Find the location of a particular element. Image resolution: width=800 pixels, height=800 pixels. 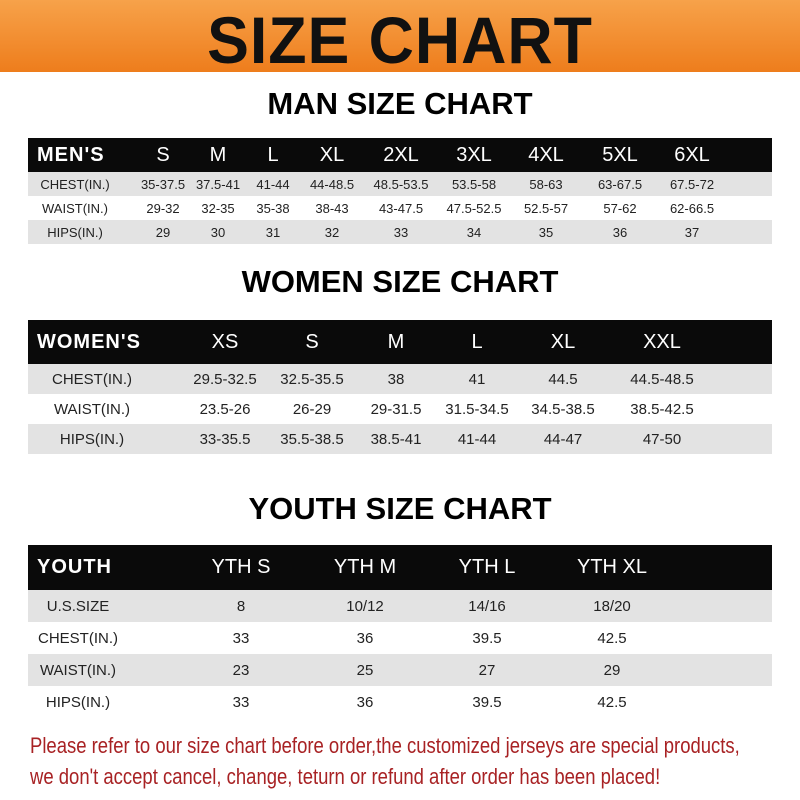

header-row: WOMEN'S XS S M L XL XXL is located at coordinates (400, 342).